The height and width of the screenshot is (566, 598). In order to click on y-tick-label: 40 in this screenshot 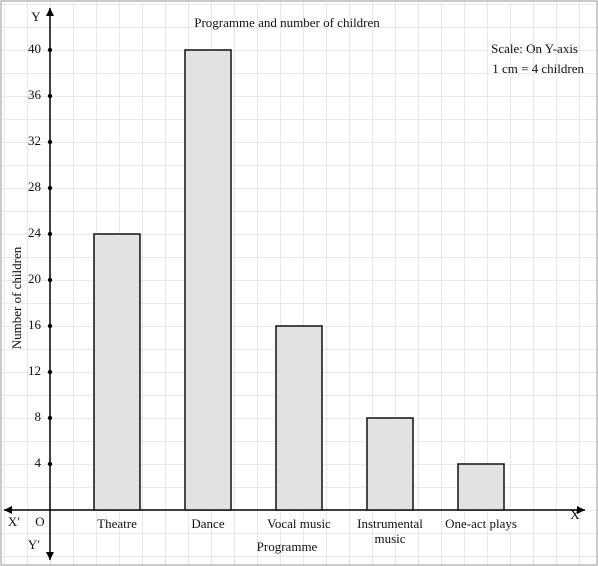, I will do `click(34, 48)`.